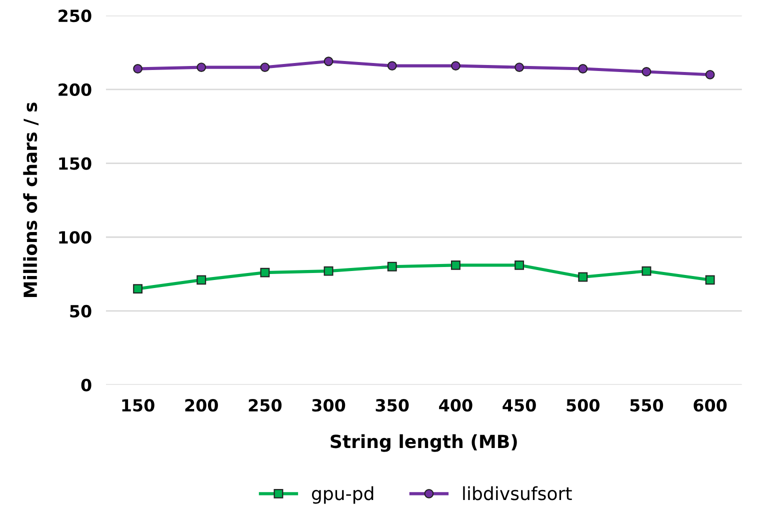  I want to click on x-tick-label: 200, so click(201, 405).